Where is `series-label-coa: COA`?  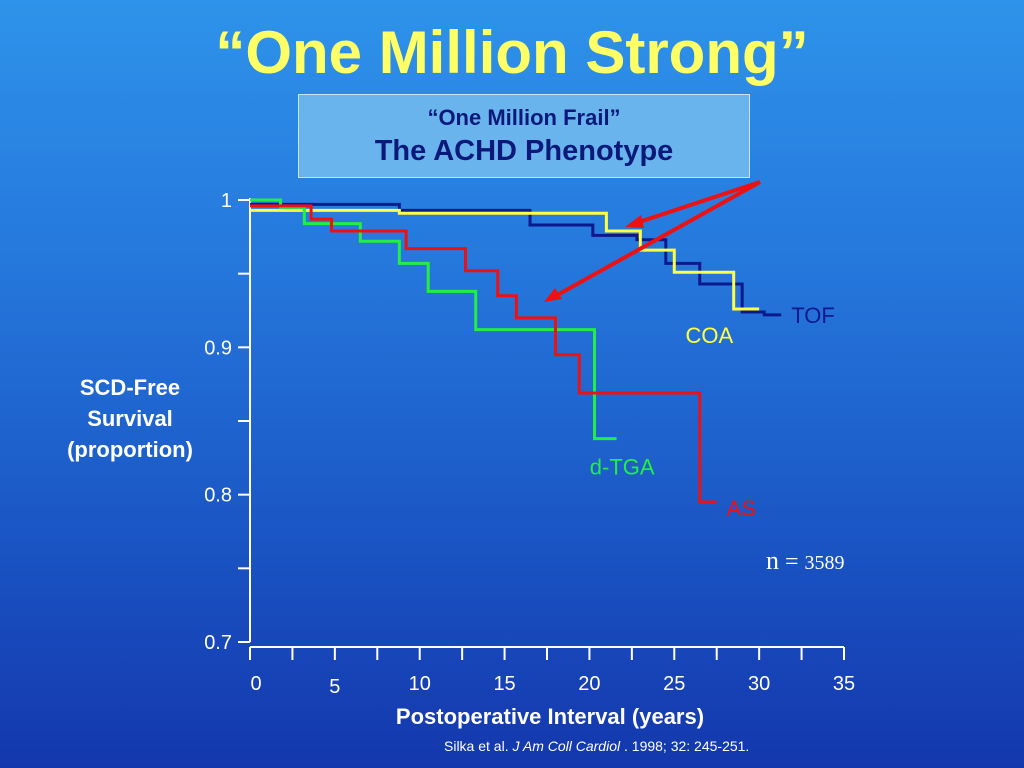
series-label-coa: COA is located at coordinates (709, 335).